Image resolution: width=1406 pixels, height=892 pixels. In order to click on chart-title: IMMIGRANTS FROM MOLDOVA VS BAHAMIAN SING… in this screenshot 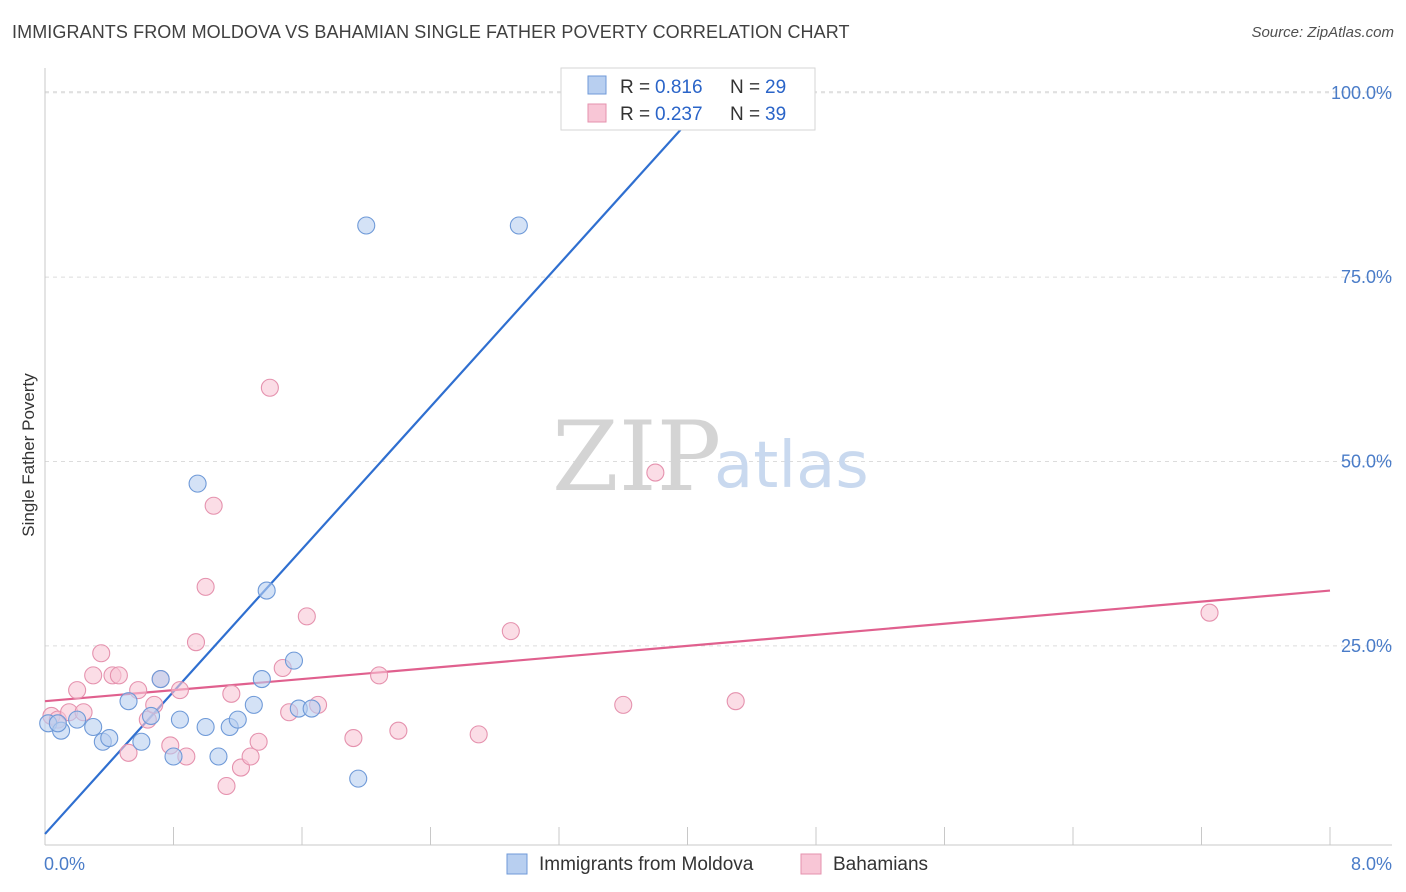, I will do `click(431, 32)`.